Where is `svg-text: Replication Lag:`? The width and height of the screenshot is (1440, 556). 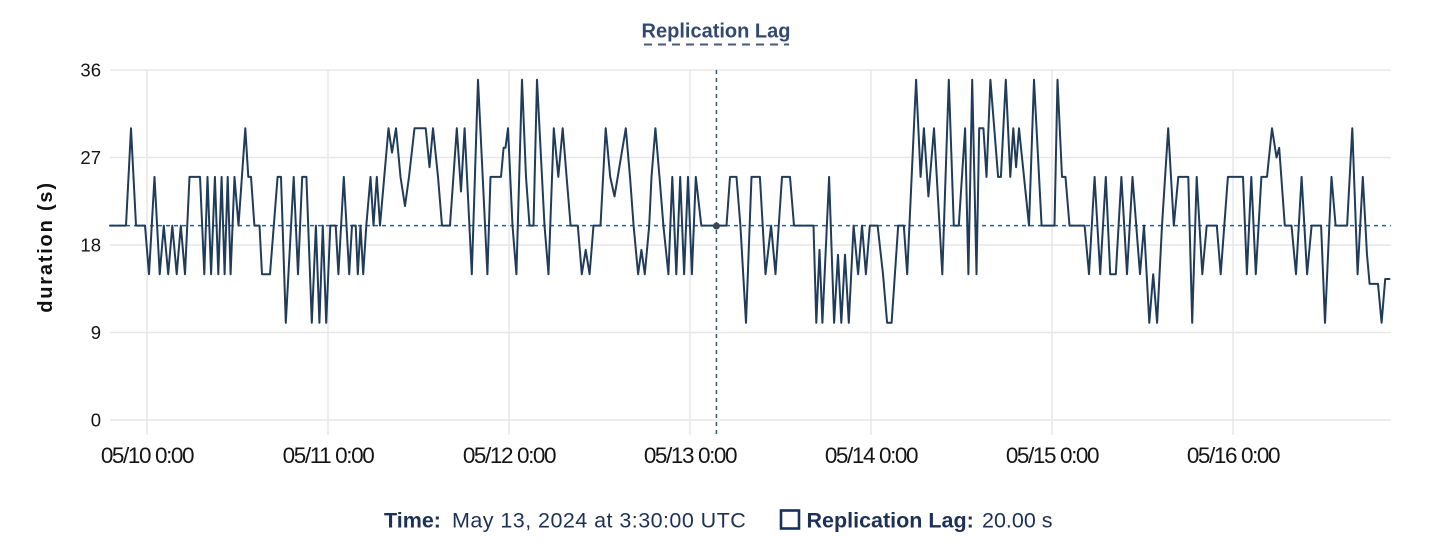
svg-text: Replication Lag: is located at coordinates (890, 521).